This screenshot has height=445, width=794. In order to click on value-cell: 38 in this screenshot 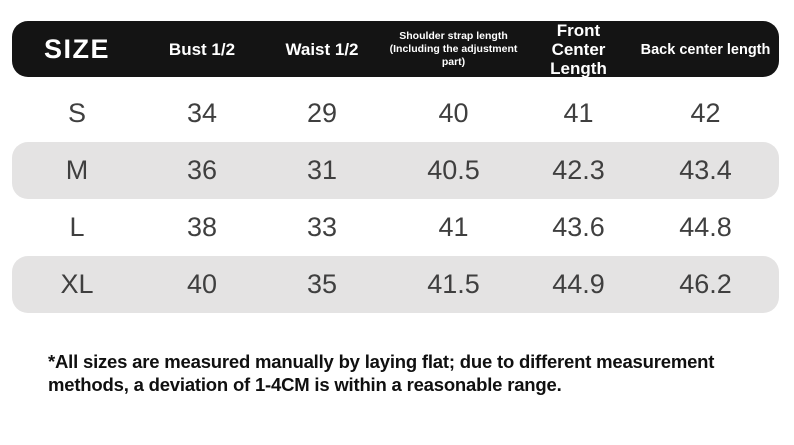, I will do `click(202, 227)`.